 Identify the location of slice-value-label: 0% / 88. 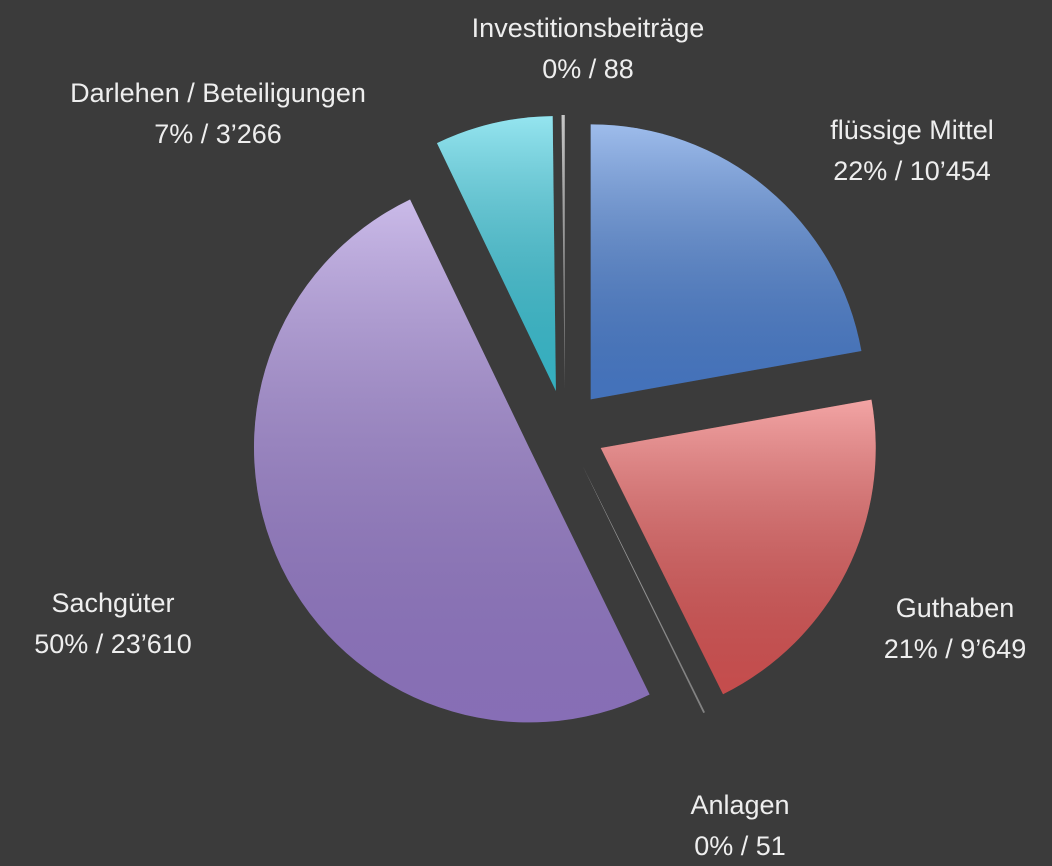
(588, 69).